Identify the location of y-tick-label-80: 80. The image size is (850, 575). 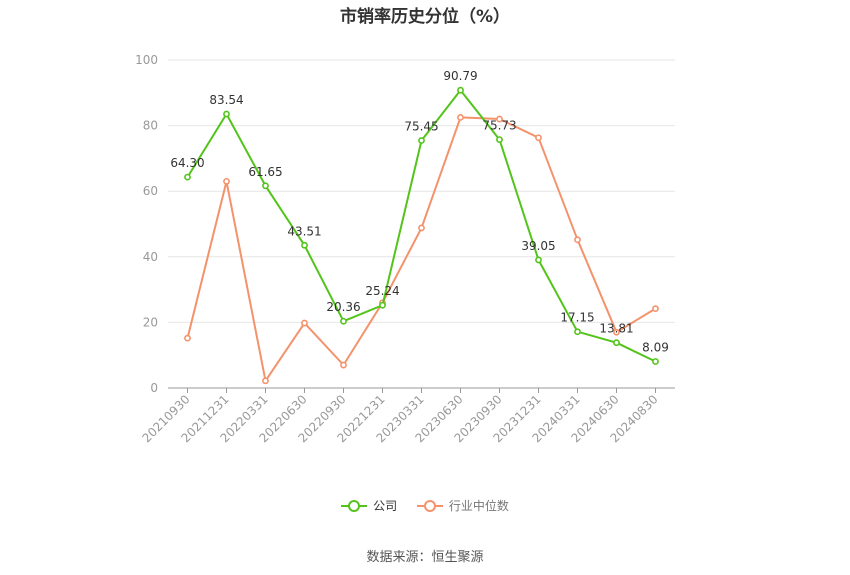
(150, 126).